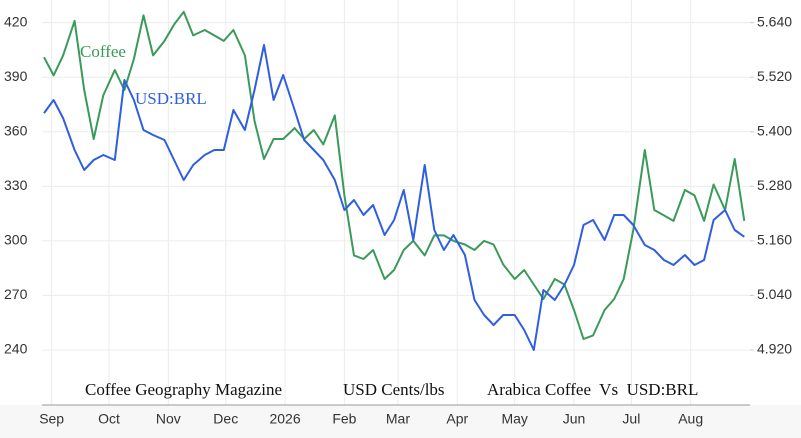 The height and width of the screenshot is (438, 801). Describe the element at coordinates (16, 294) in the screenshot. I see `y-tick-label: 270` at that location.